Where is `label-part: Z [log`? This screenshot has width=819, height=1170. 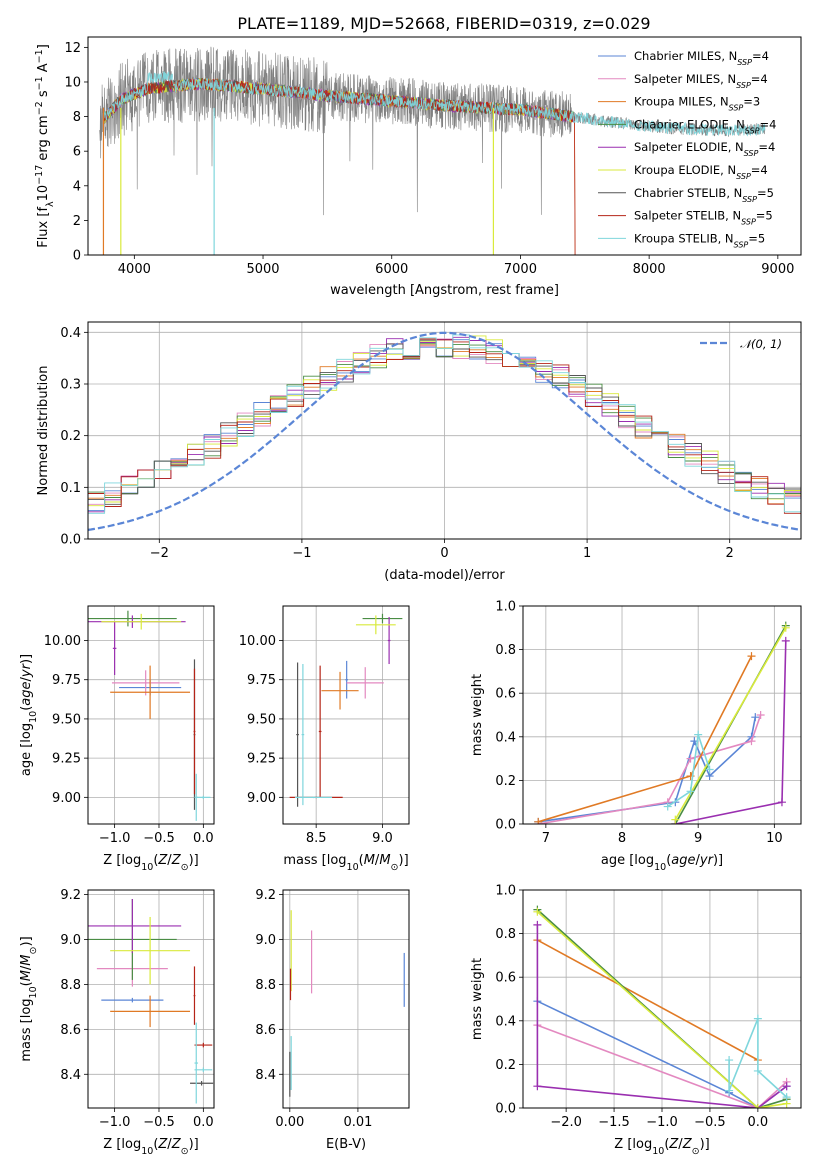 label-part: Z [log is located at coordinates (122, 1144).